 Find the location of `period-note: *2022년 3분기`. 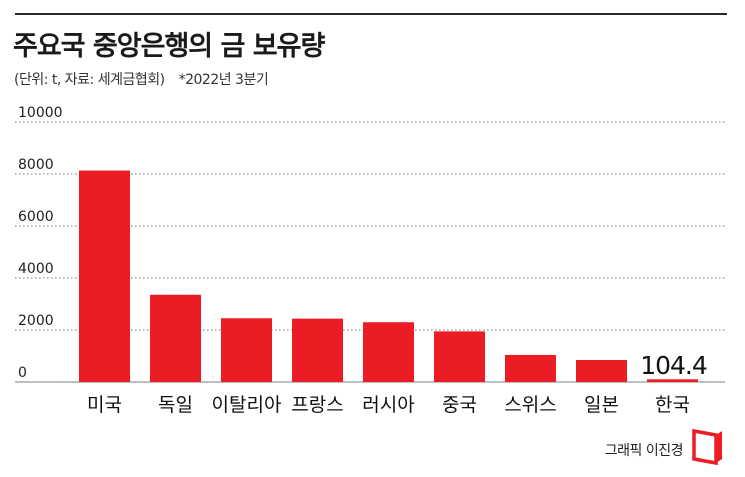

period-note: *2022년 3분기 is located at coordinates (223, 80).